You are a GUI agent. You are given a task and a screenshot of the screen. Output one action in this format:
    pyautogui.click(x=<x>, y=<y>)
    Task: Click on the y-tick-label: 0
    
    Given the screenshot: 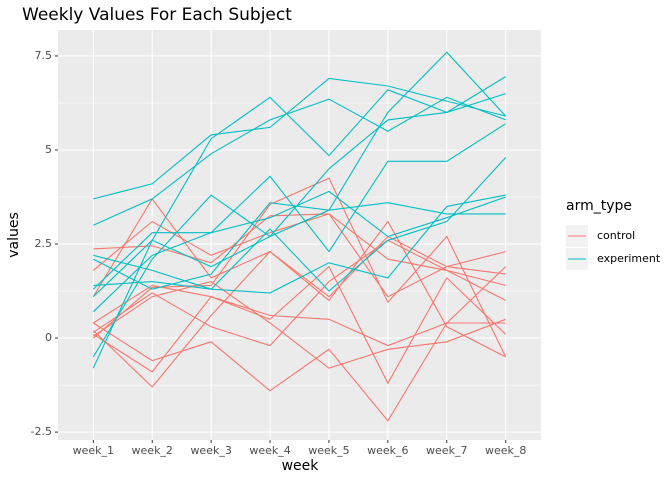 What is the action you would take?
    pyautogui.click(x=48, y=337)
    